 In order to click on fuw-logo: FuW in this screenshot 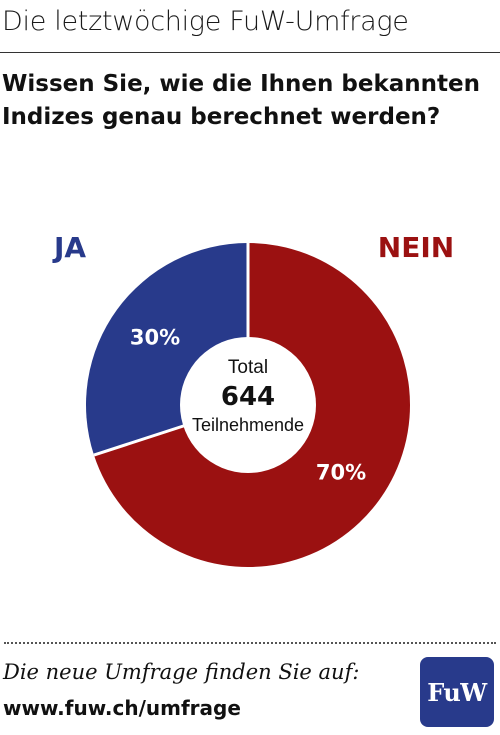, I will do `click(457, 692)`.